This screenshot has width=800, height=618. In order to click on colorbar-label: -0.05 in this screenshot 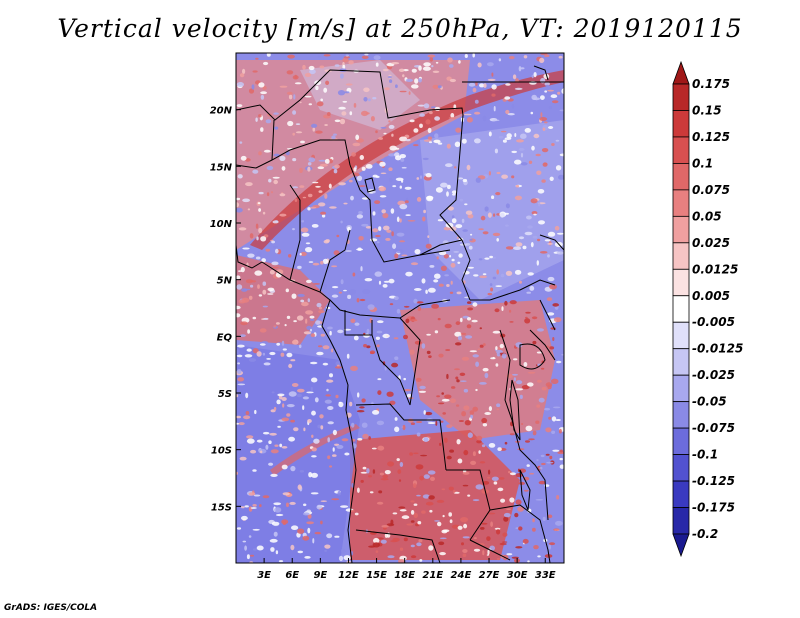, I will do `click(709, 402)`.